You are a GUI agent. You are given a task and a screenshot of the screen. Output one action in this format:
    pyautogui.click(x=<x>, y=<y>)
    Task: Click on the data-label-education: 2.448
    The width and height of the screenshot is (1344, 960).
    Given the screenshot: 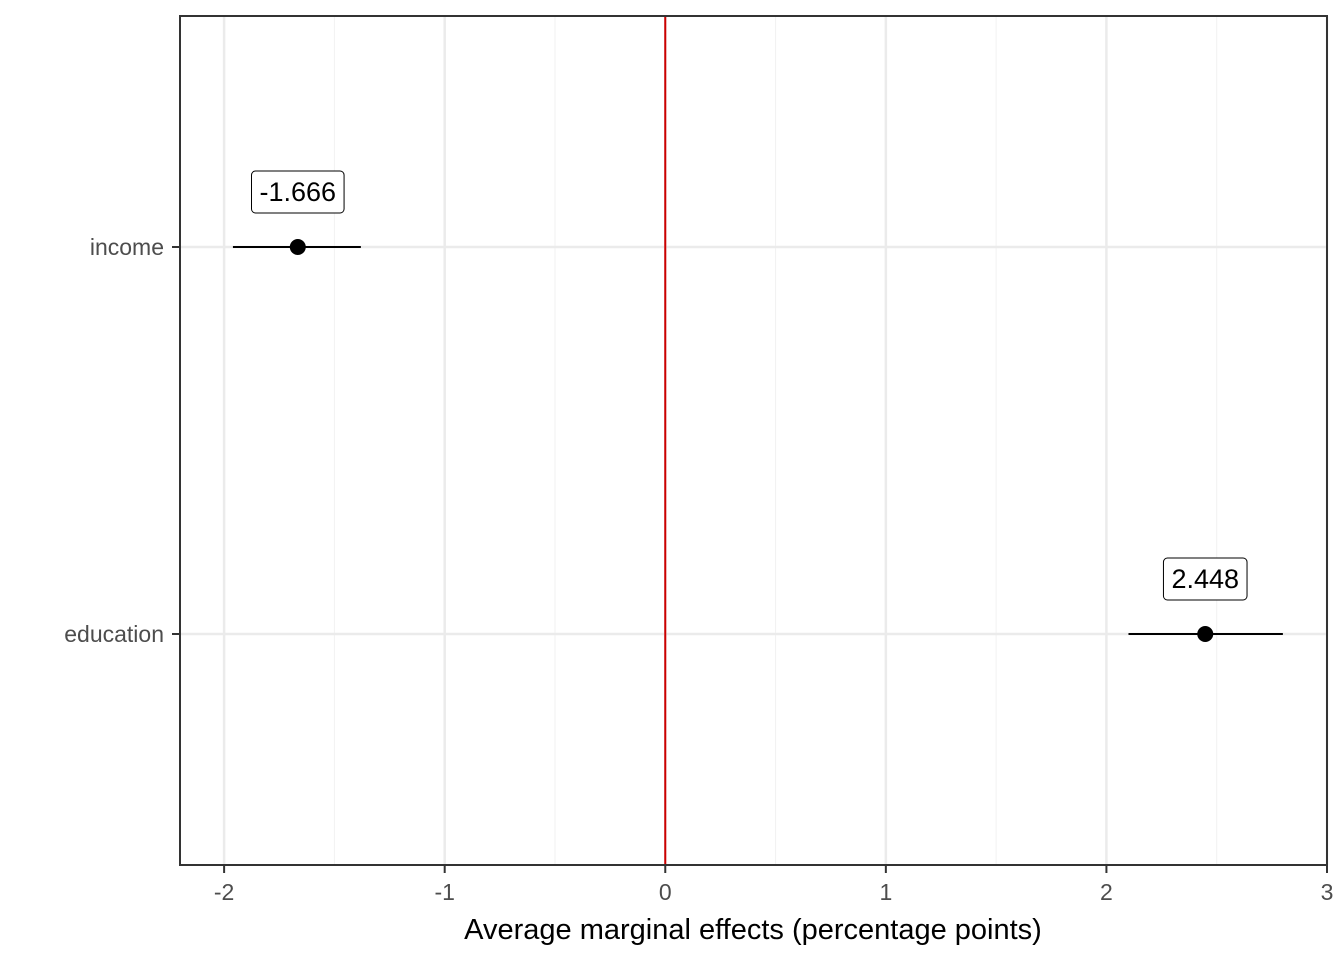 What is the action you would take?
    pyautogui.click(x=1205, y=579)
    